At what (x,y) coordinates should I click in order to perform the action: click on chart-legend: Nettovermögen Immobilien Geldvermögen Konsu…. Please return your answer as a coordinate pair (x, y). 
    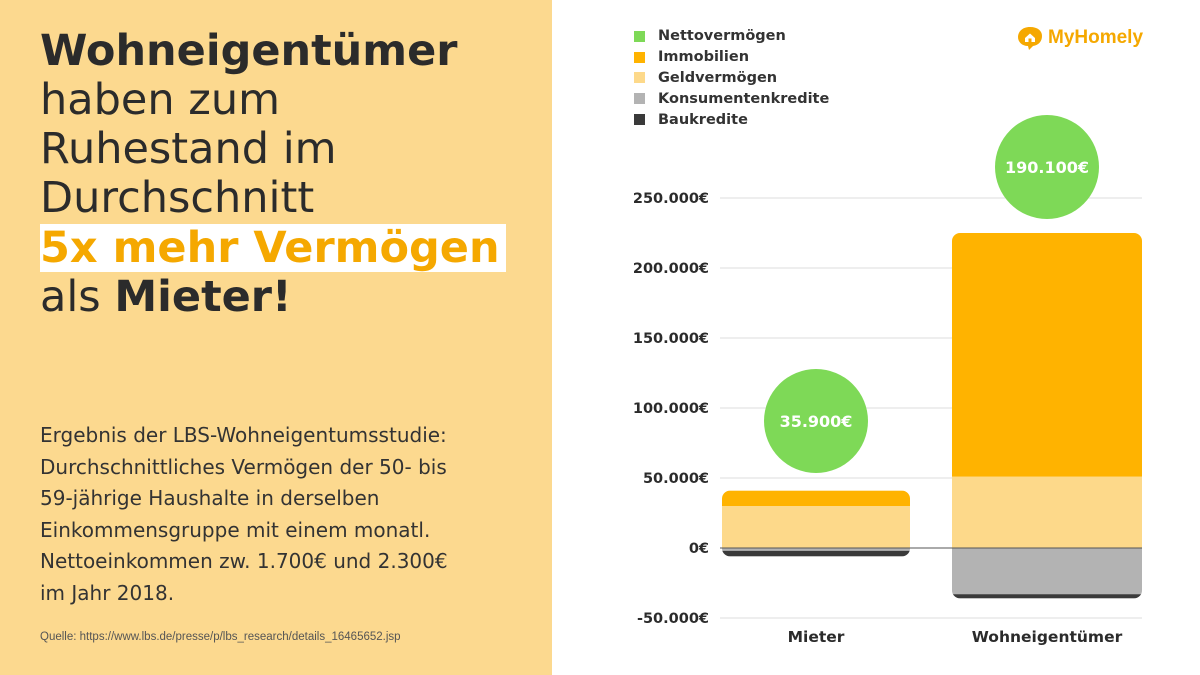
    Looking at the image, I should click on (731, 78).